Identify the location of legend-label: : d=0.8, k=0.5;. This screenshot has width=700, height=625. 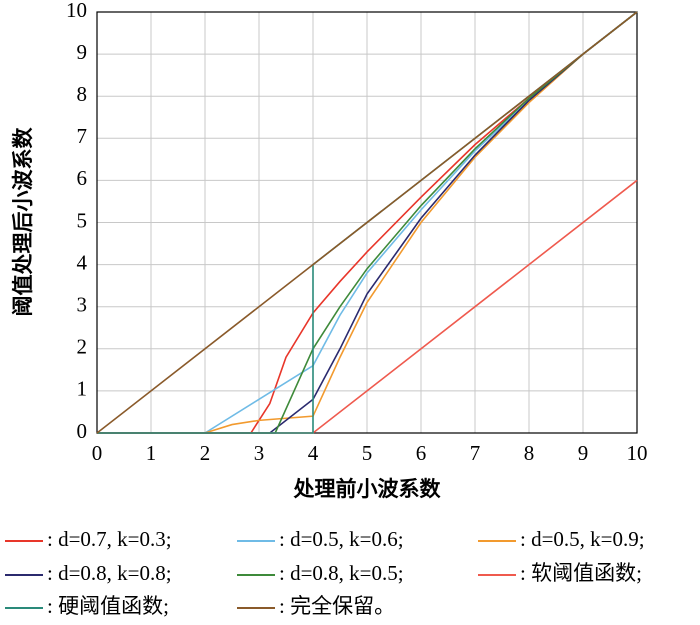
(341, 573).